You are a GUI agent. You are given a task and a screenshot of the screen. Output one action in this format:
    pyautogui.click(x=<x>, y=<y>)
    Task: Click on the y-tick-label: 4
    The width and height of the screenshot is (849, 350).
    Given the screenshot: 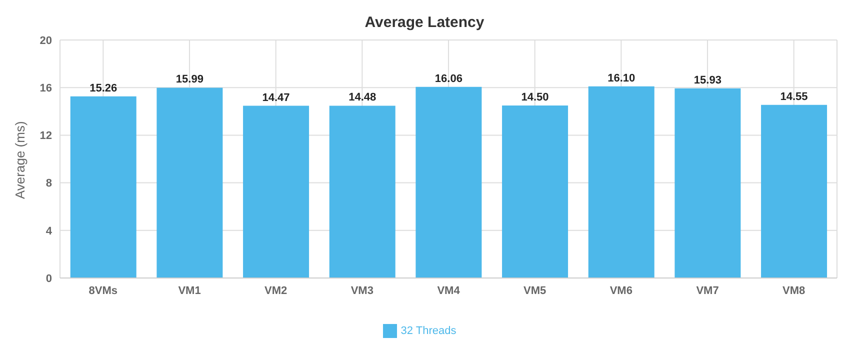 What is the action you would take?
    pyautogui.click(x=49, y=231)
    